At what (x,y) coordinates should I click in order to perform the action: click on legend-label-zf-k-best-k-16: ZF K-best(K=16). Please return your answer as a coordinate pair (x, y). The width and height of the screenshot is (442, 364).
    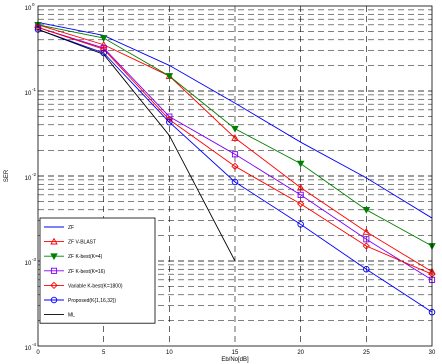
    Looking at the image, I should click on (86, 272).